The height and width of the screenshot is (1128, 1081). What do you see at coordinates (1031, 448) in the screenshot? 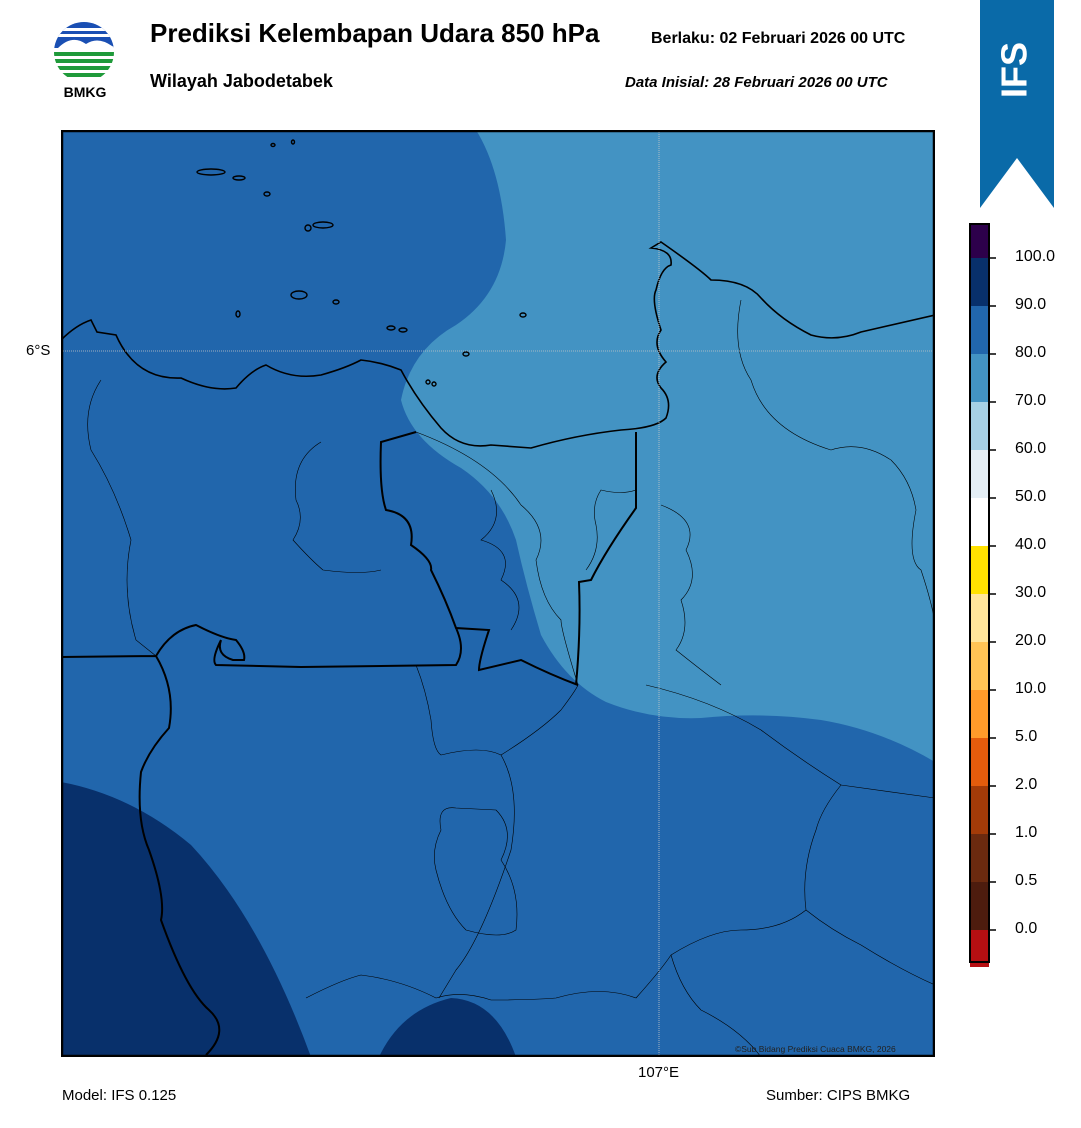
I see `colorbar-tick-label: 60.0` at bounding box center [1031, 448].